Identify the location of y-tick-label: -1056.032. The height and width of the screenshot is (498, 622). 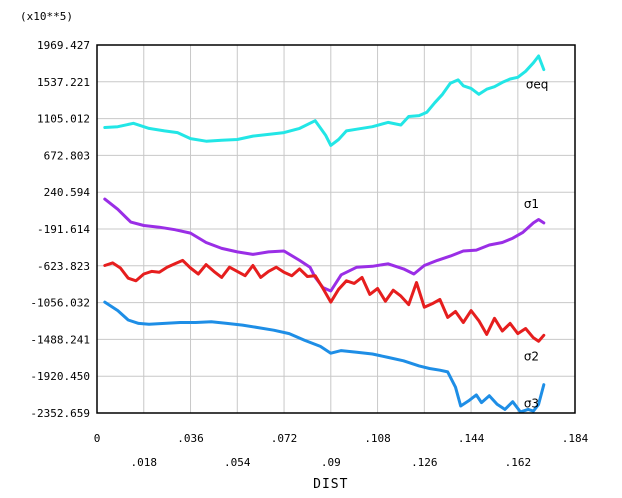
(60, 303).